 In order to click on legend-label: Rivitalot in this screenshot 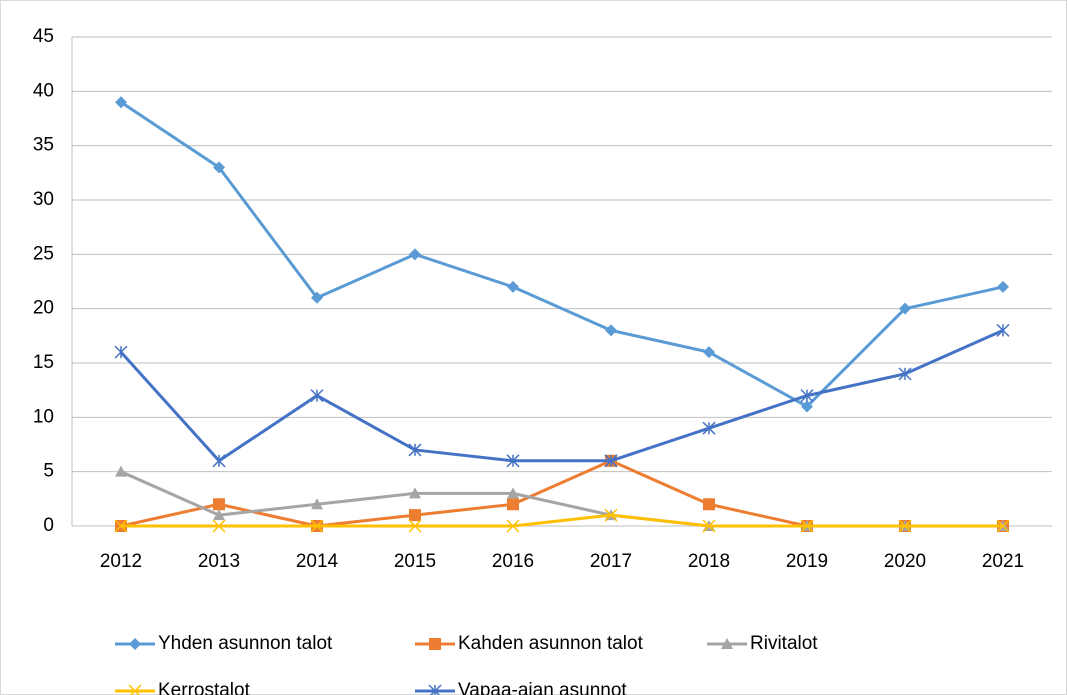, I will do `click(784, 643)`.